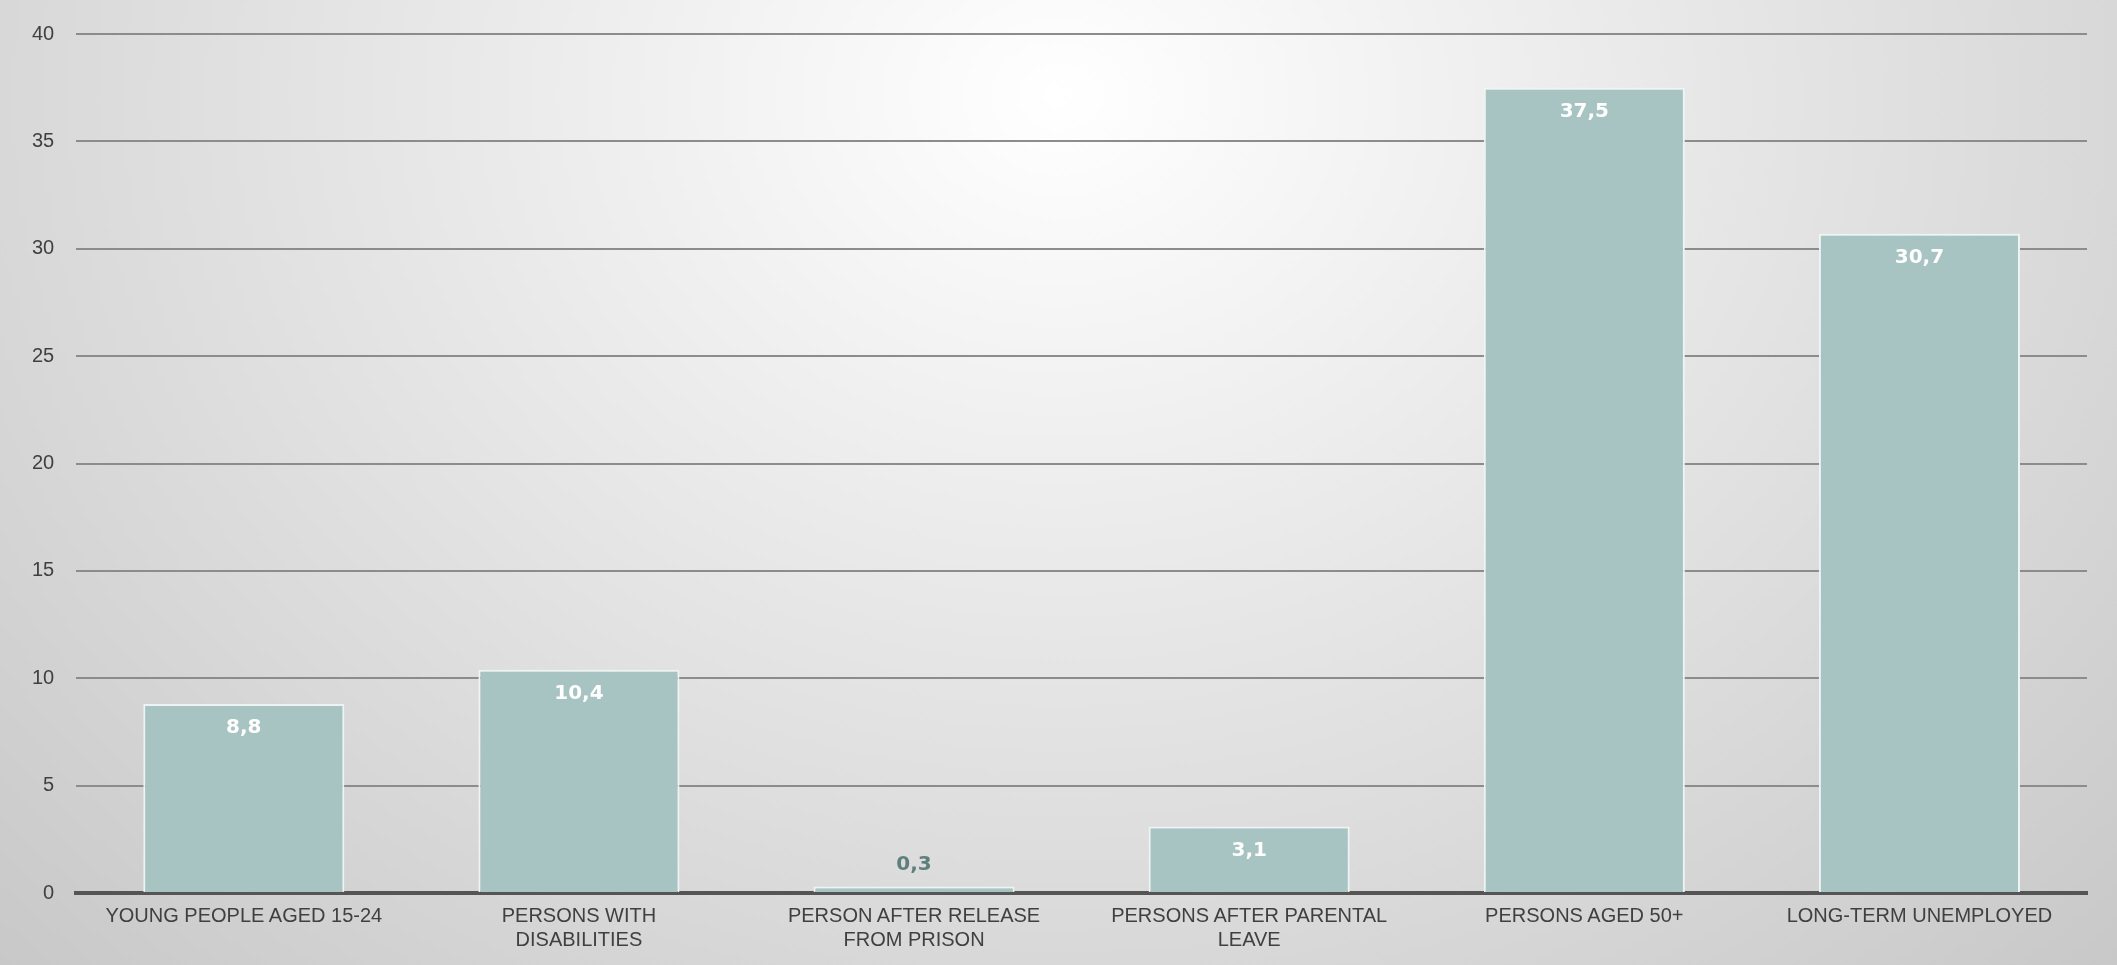  Describe the element at coordinates (579, 926) in the screenshot. I see `x-tick-label: PERSONS WITH DISABILITIES` at that location.